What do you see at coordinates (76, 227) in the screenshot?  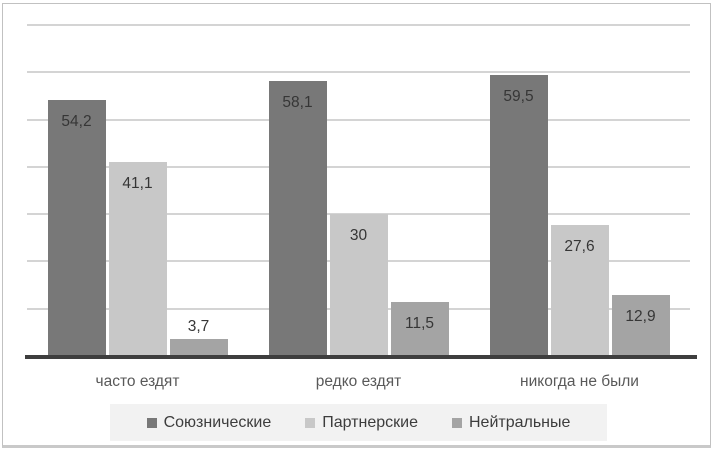 I see `bar-Союзнические-часто ездят` at bounding box center [76, 227].